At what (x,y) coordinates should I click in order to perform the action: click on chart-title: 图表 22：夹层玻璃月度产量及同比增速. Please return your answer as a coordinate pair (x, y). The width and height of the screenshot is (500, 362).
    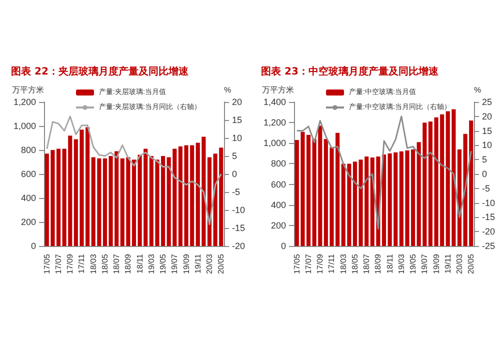
    Looking at the image, I should click on (100, 72).